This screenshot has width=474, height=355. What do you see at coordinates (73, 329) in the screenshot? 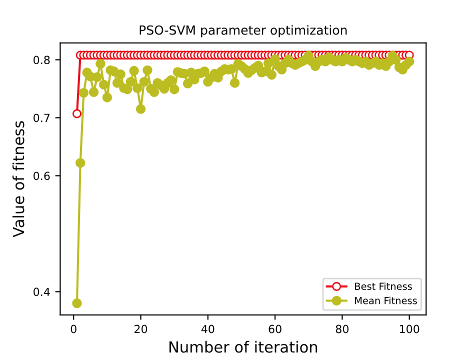
I see `x-tick-label: 0` at bounding box center [73, 329].